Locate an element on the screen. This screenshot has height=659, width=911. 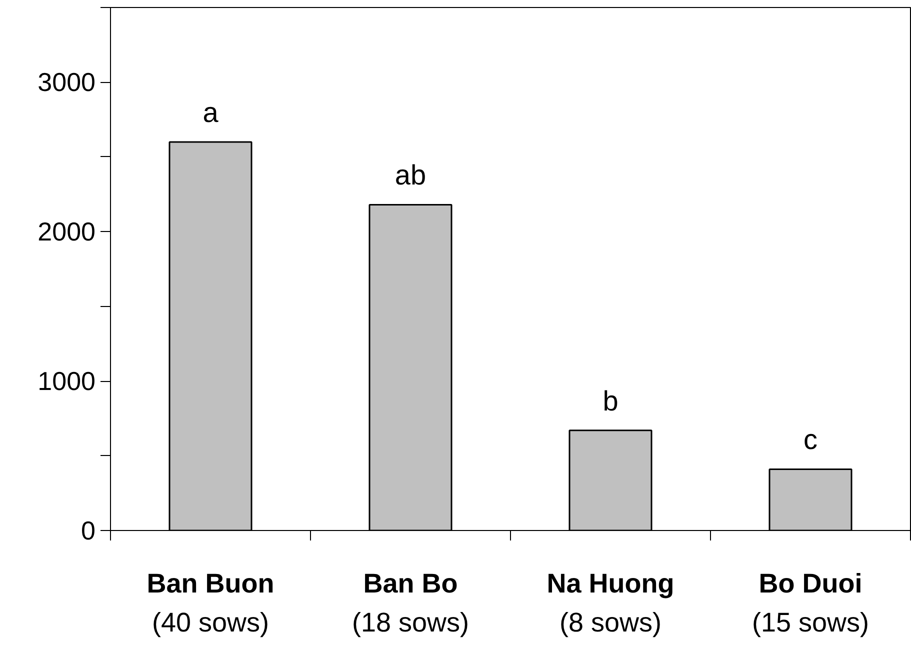
y-tick-label: 1000 is located at coordinates (67, 381).